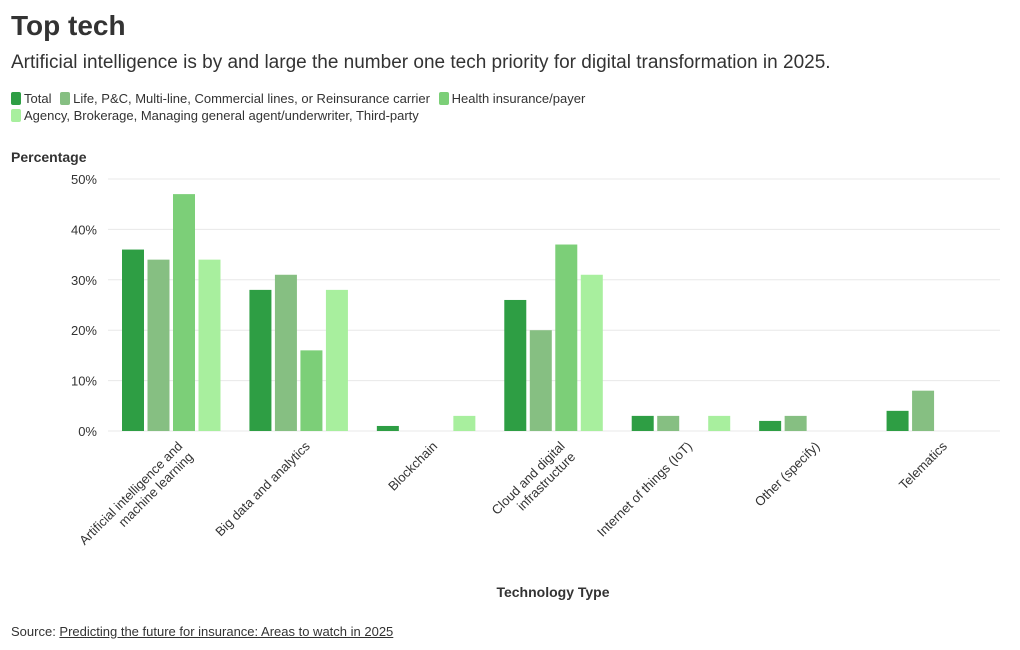 This screenshot has width=1020, height=650. I want to click on x-tick-label: Telematics, so click(923, 465).